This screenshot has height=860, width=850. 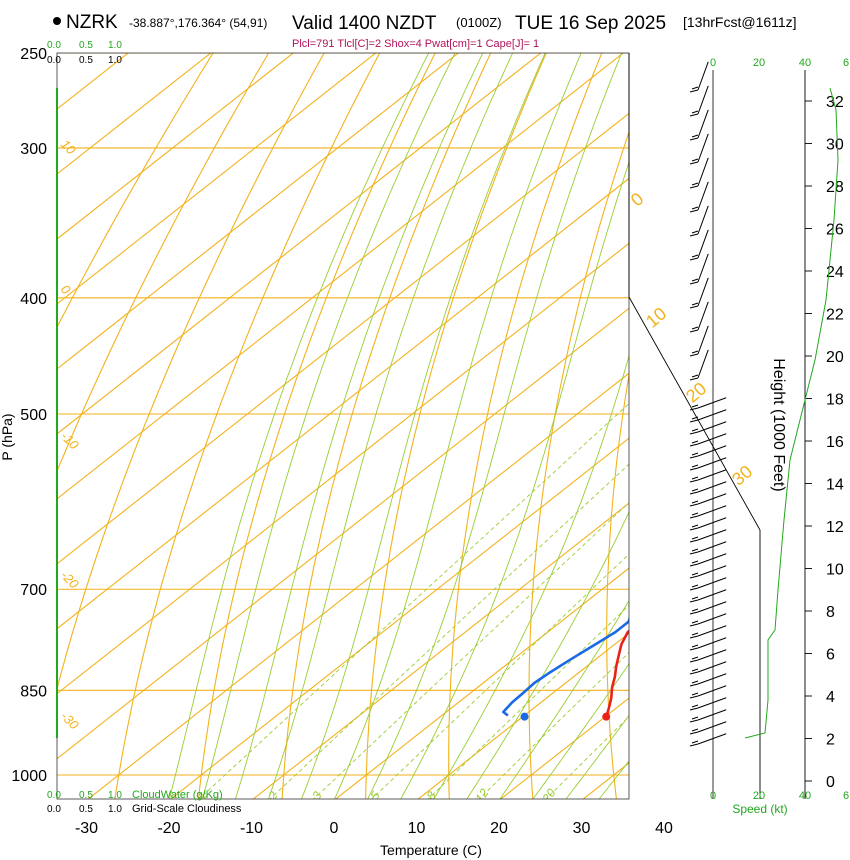 I want to click on surface-dewpoint-marker, so click(x=524, y=716).